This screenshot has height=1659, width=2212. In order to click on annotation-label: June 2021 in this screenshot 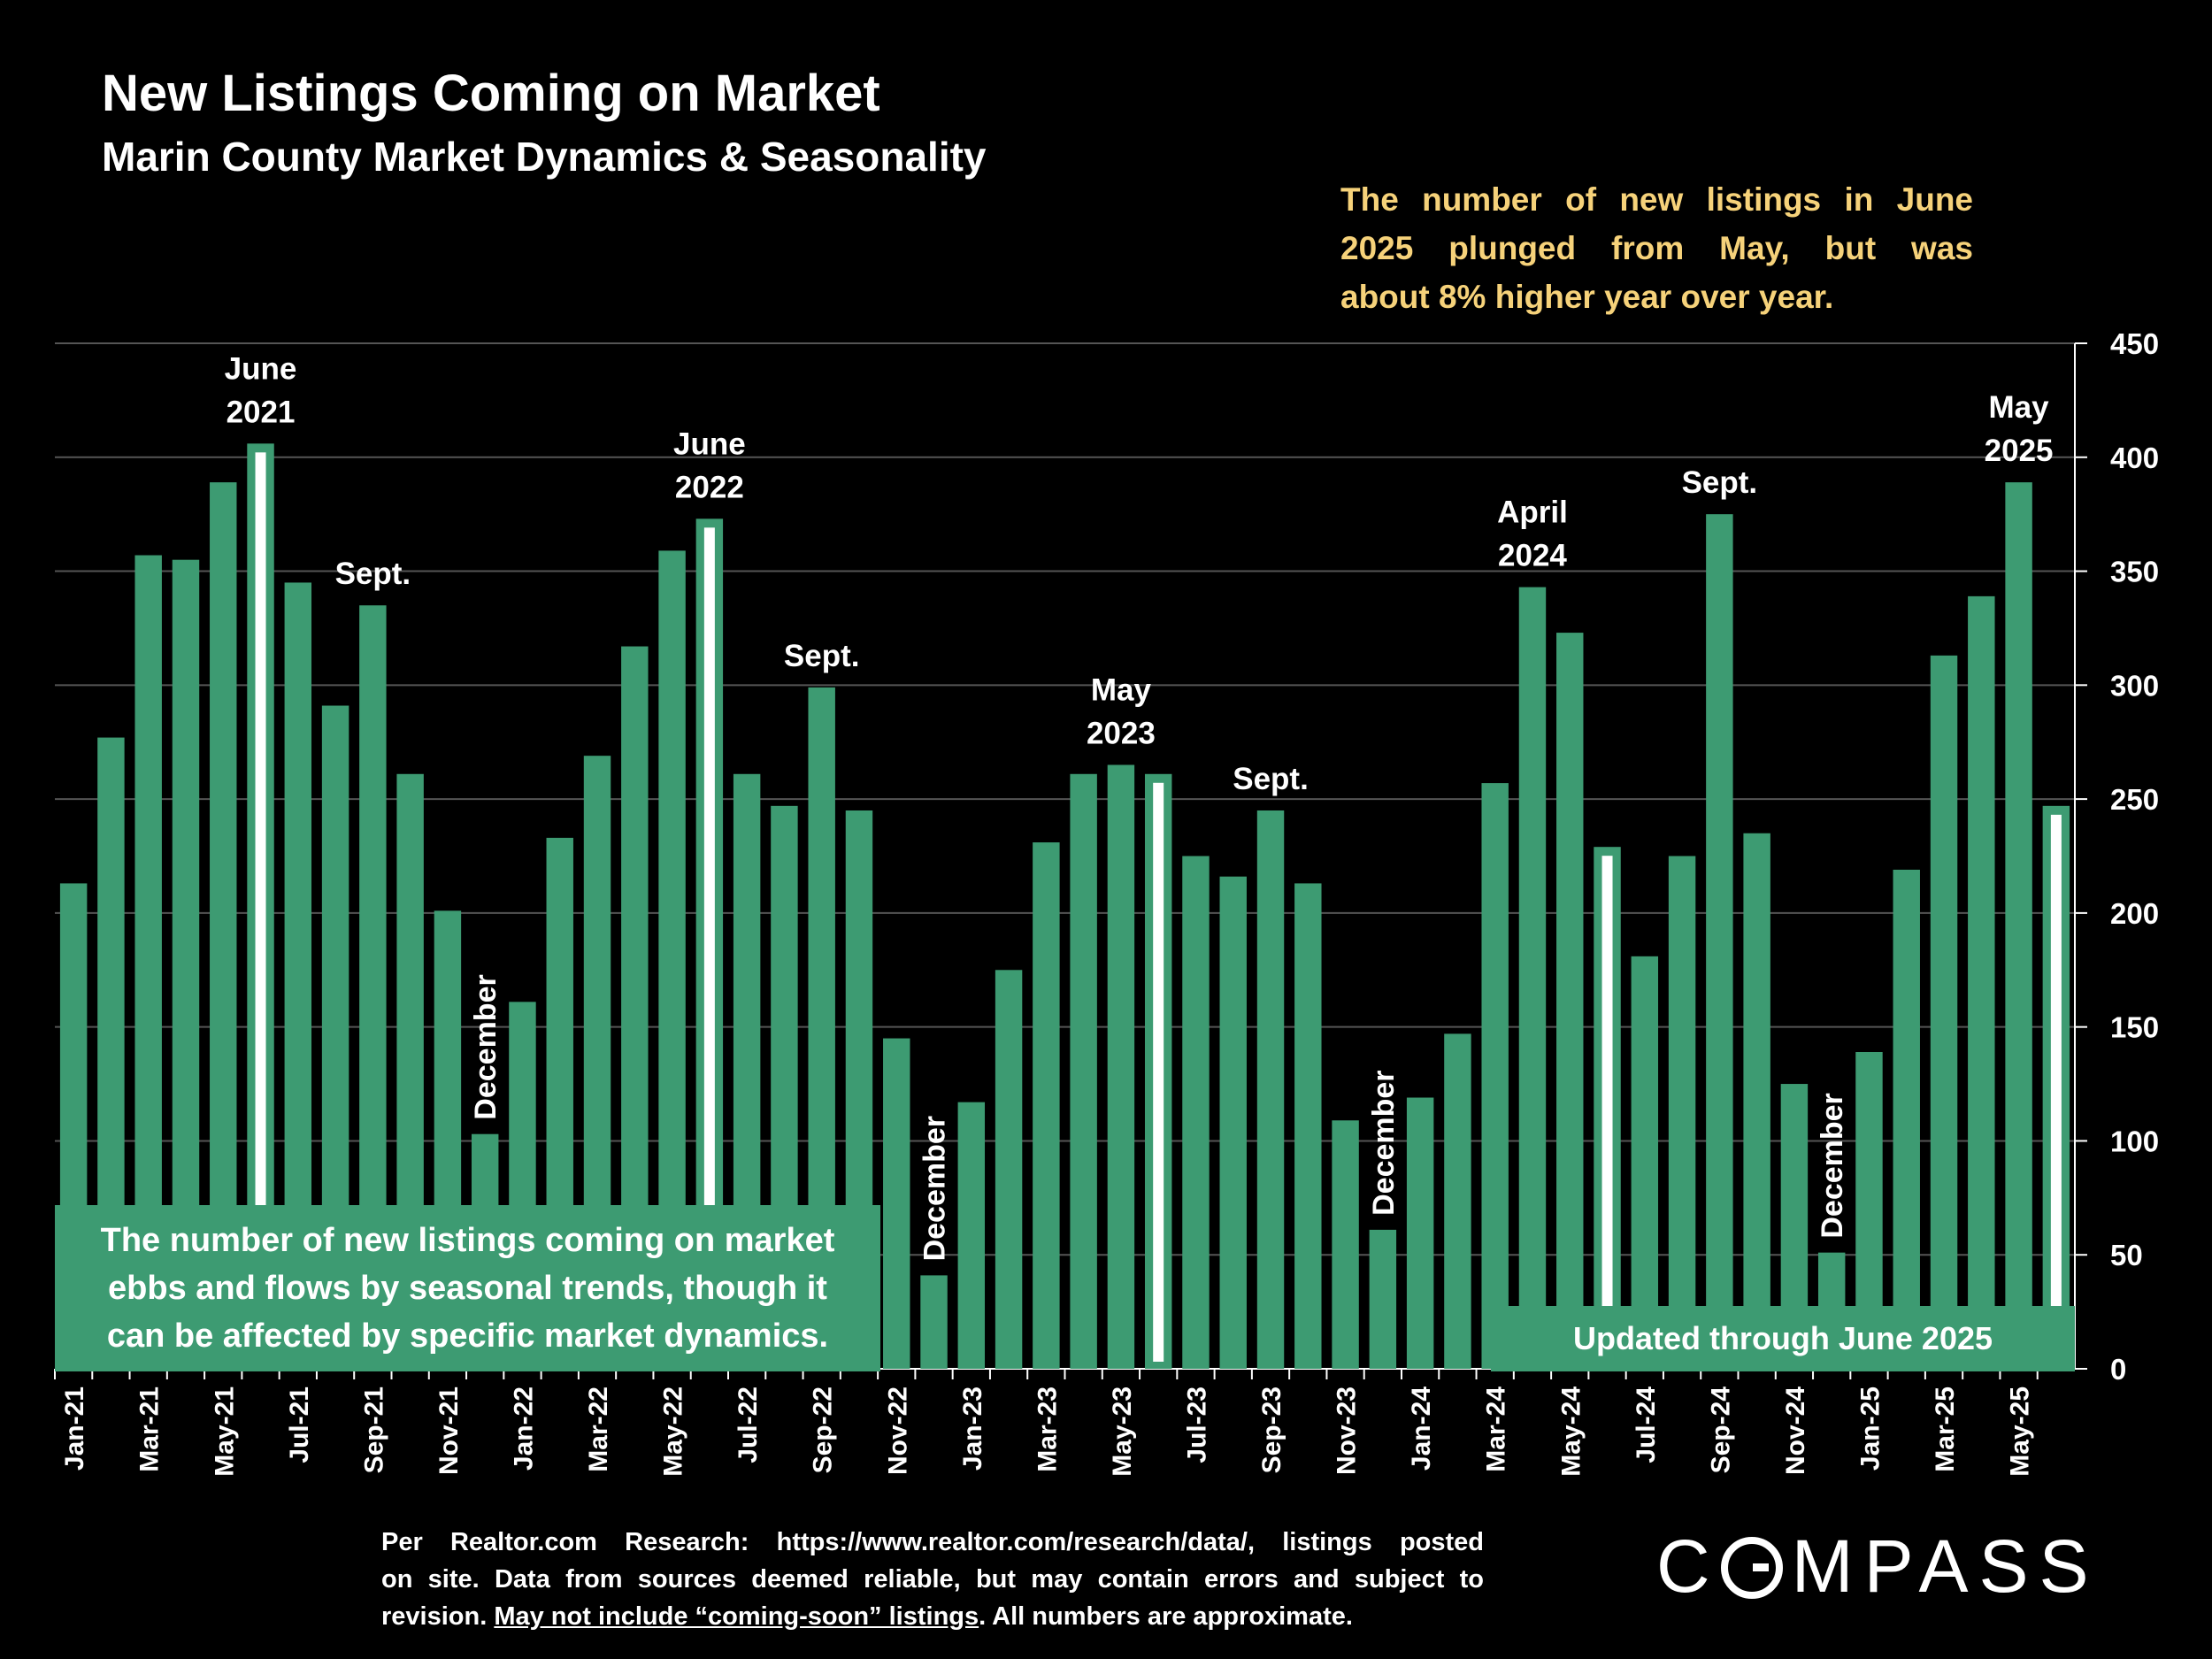, I will do `click(261, 390)`.